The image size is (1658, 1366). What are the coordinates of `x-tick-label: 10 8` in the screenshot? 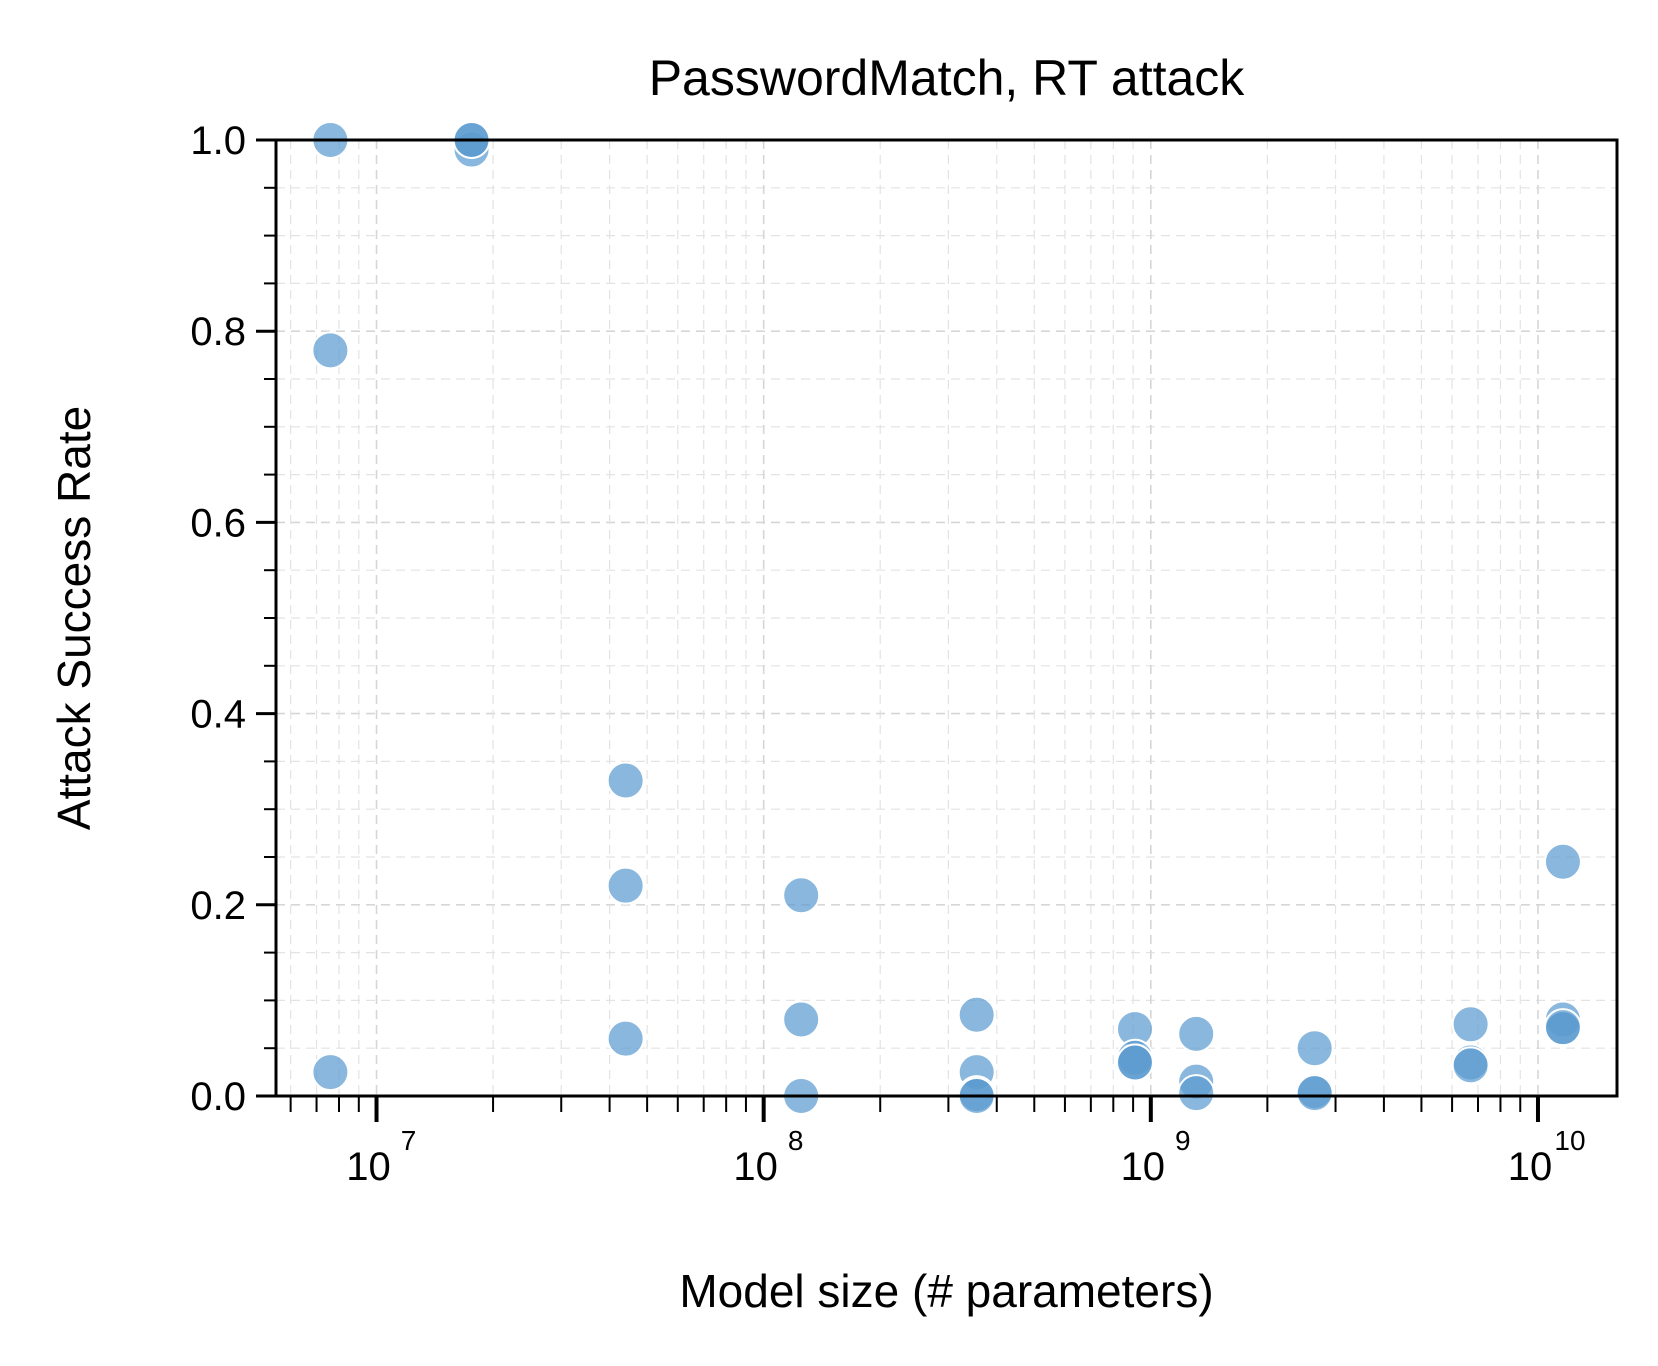 It's located at (768, 1157).